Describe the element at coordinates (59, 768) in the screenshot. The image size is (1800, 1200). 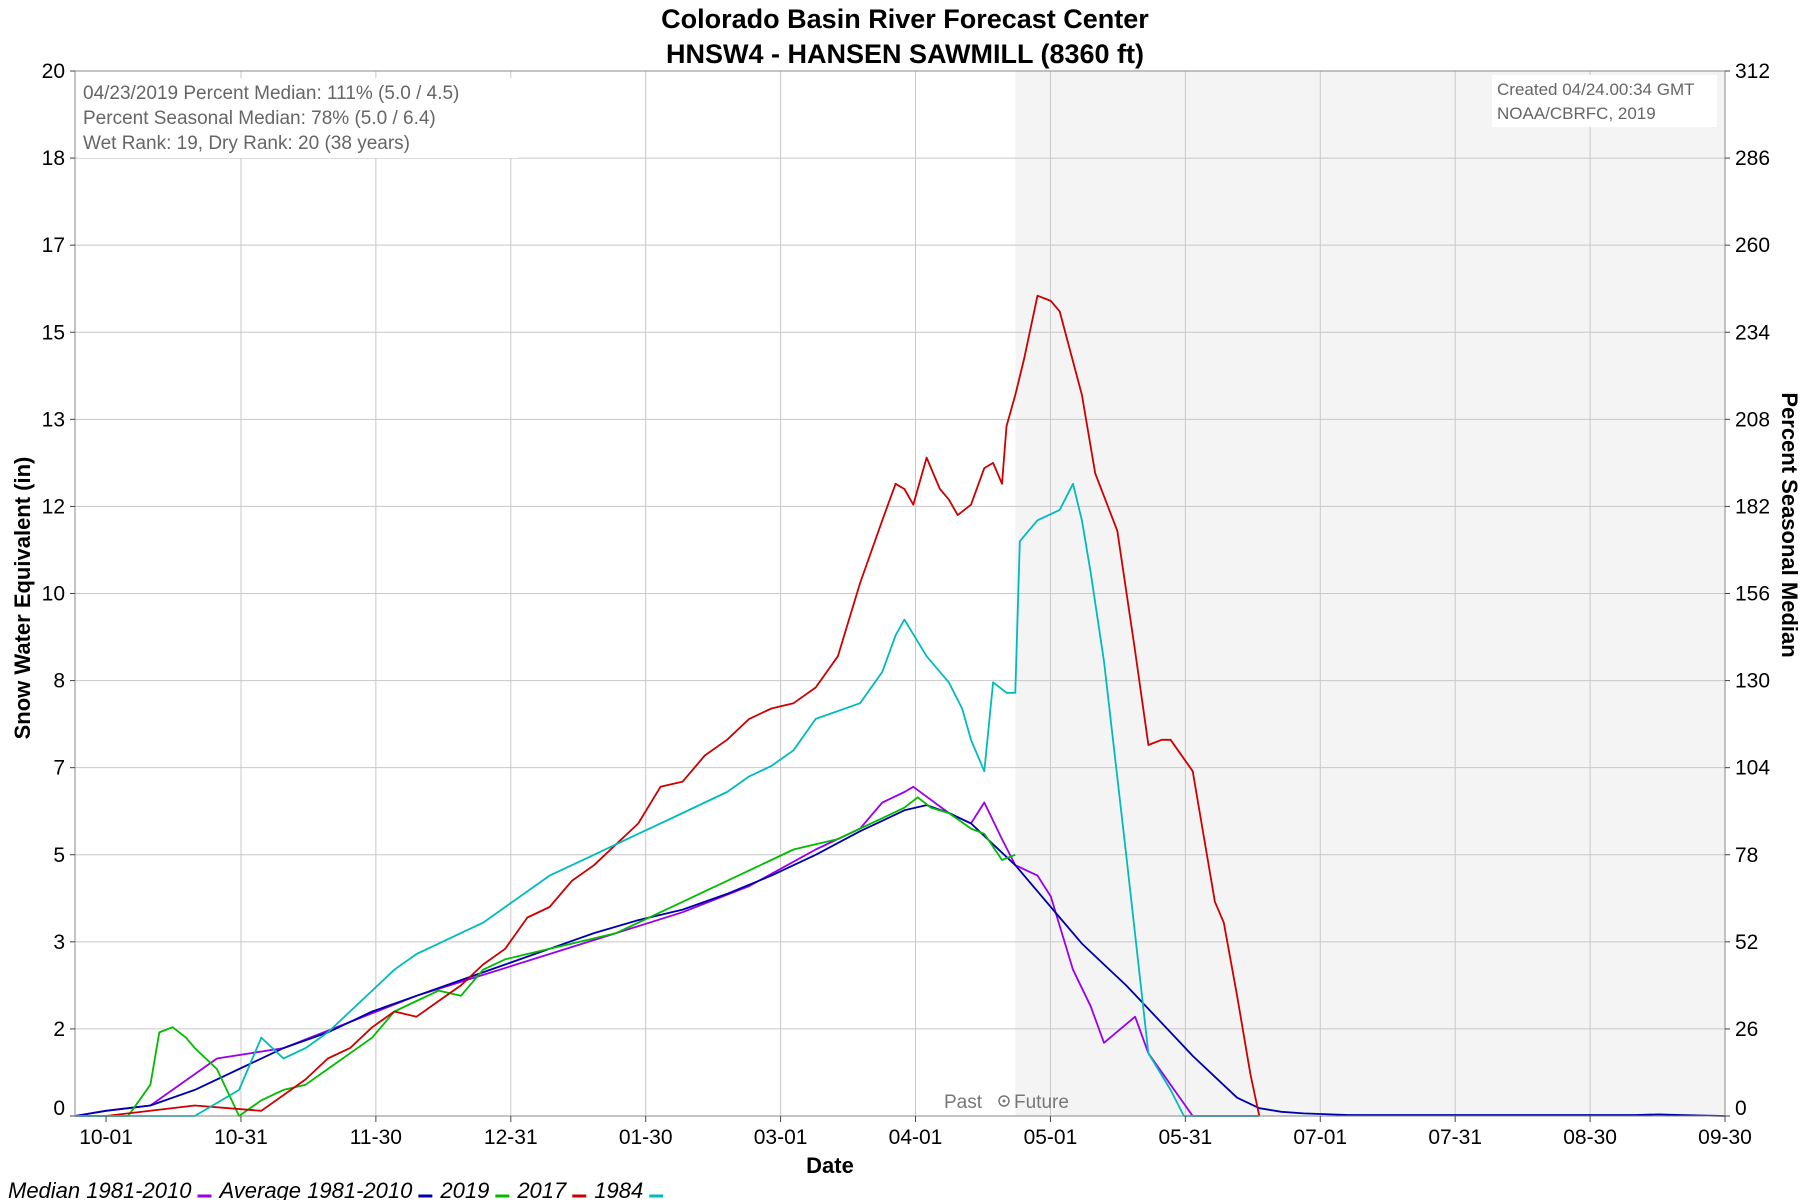
I see `y-tick-label: 7` at that location.